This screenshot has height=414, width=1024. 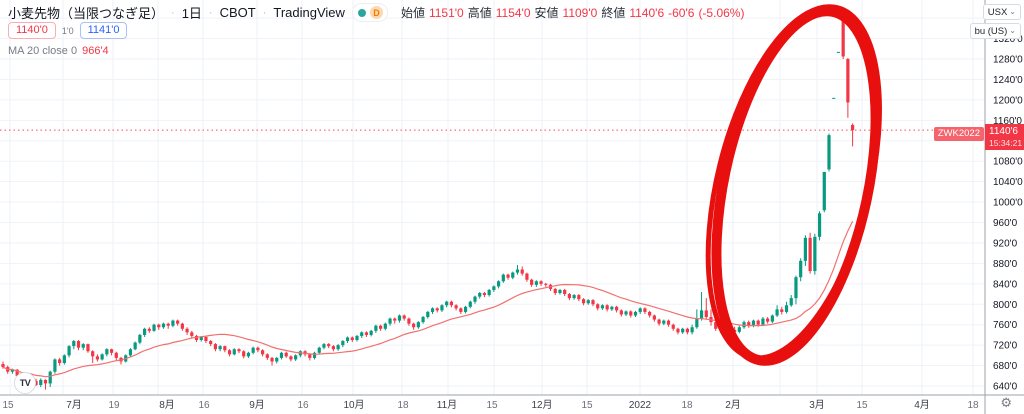 I want to click on symbol-title: 小麦先物（当限つなぎ足）, so click(x=86, y=13).